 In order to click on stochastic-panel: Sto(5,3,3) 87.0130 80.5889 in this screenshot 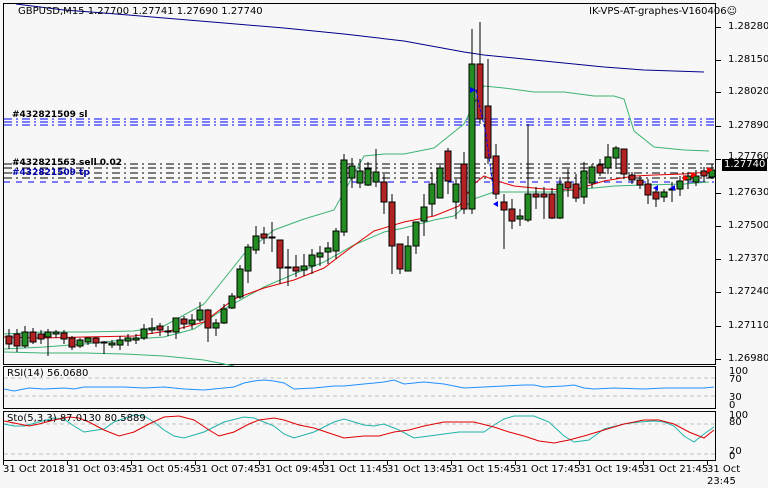, I will do `click(360, 436)`.